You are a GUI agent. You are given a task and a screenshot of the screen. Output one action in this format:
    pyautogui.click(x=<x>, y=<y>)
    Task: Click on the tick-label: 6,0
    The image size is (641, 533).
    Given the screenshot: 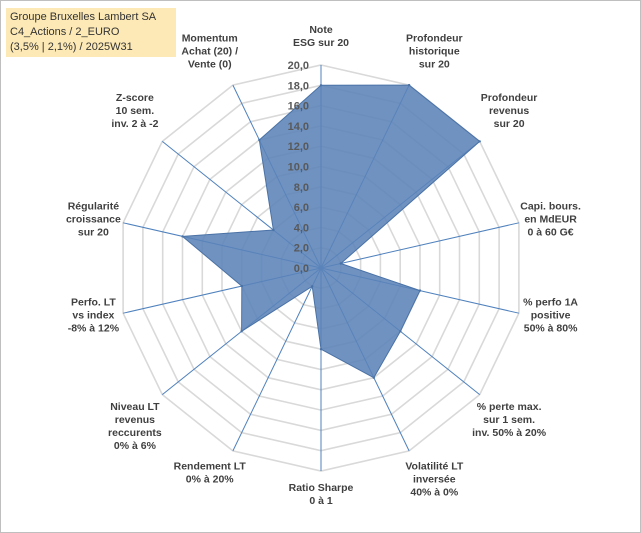 What is the action you would take?
    pyautogui.click(x=301, y=208)
    